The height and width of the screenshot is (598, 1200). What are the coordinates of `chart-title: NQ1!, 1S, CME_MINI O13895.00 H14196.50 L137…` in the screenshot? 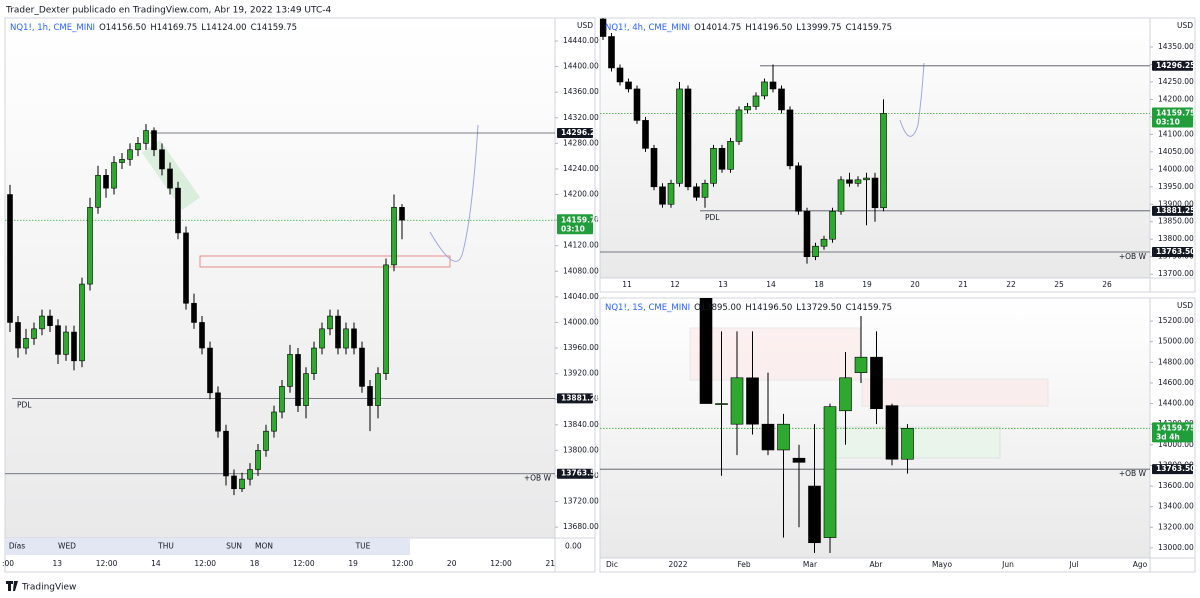 It's located at (748, 308).